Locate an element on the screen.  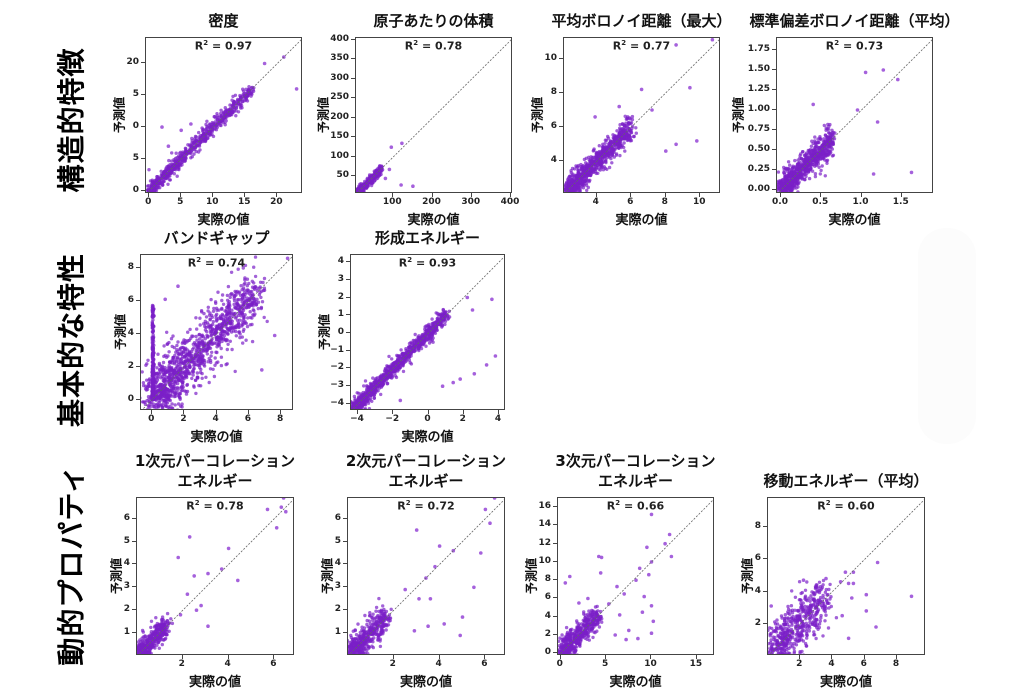
r2-value: = 0.77 is located at coordinates (650, 46).